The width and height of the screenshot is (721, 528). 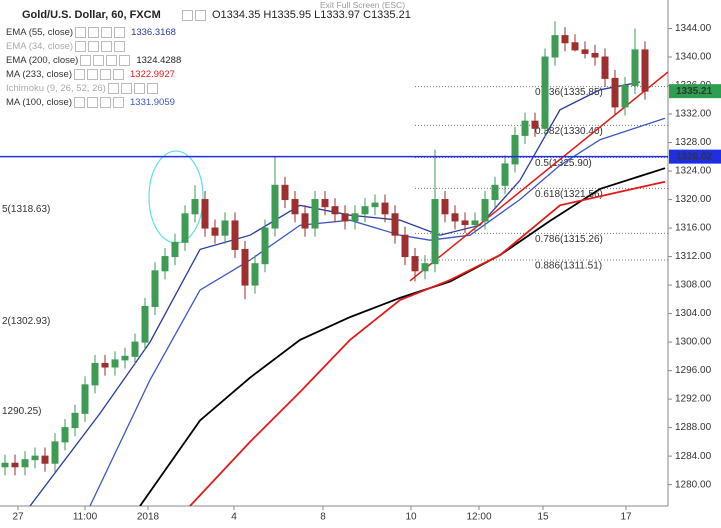 I want to click on last-price-label-text: 1335.21, so click(x=694, y=91).